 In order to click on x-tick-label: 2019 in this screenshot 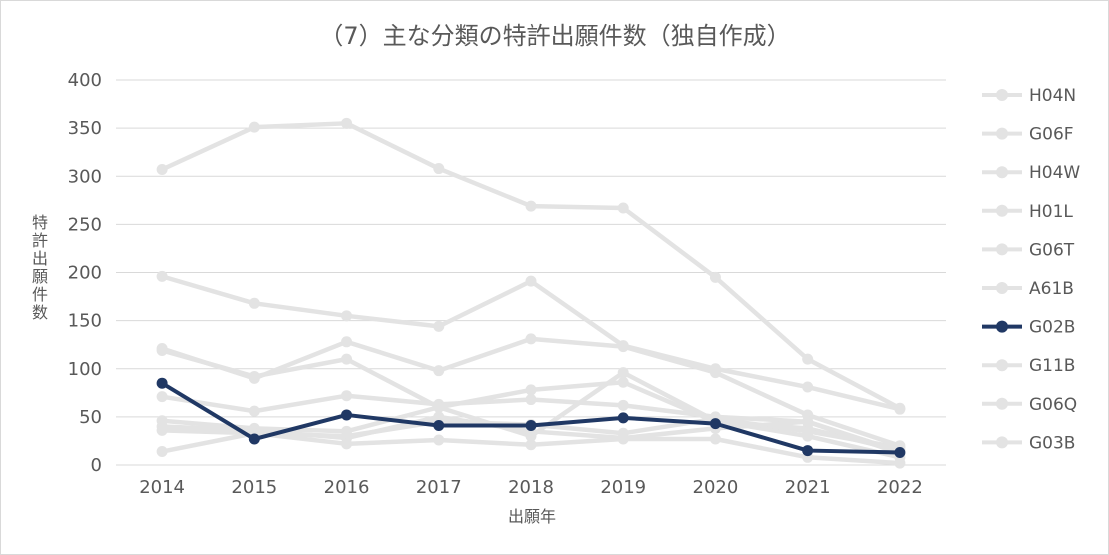, I will do `click(623, 487)`.